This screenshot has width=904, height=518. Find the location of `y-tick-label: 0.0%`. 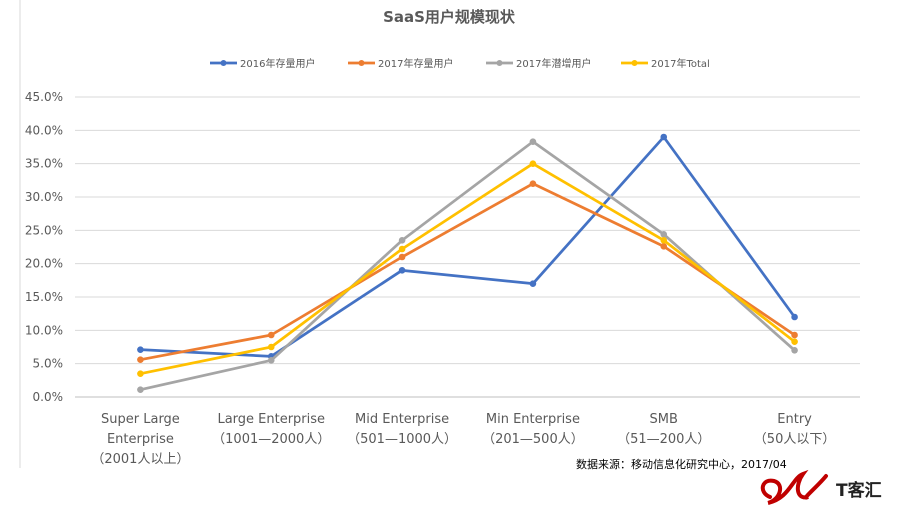

y-tick-label: 0.0% is located at coordinates (48, 397).